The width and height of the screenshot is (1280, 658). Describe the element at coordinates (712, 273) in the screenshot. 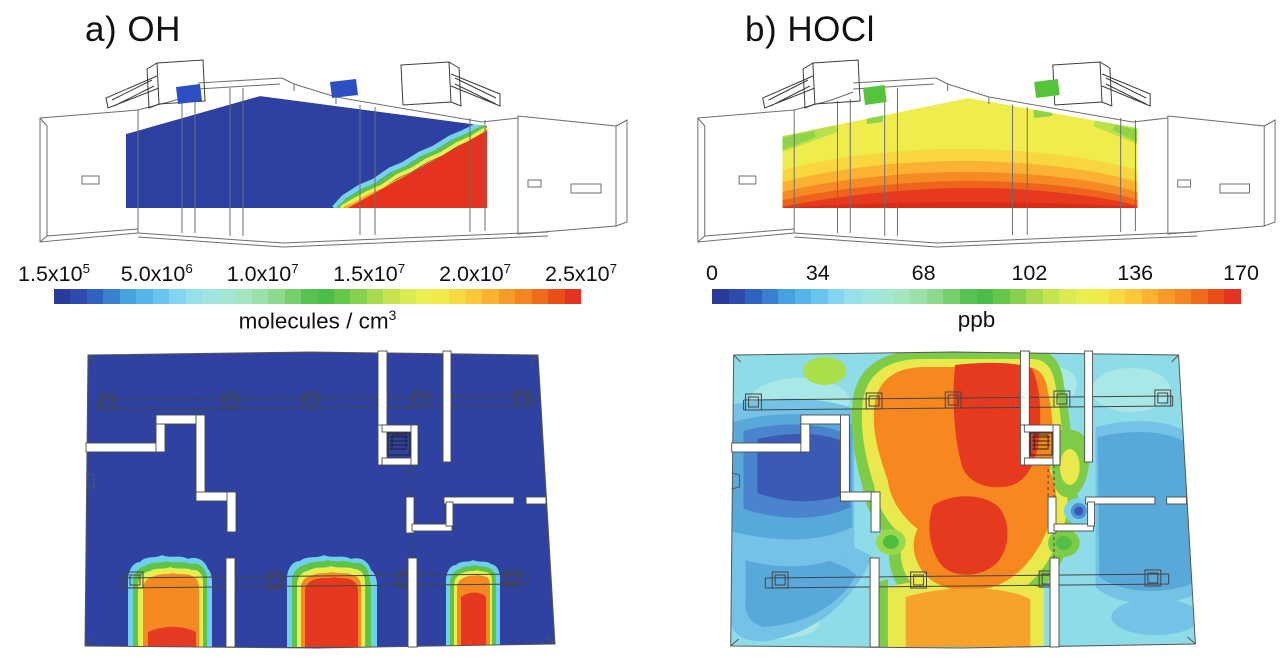

I see `colorbar-tick-label: 0` at that location.